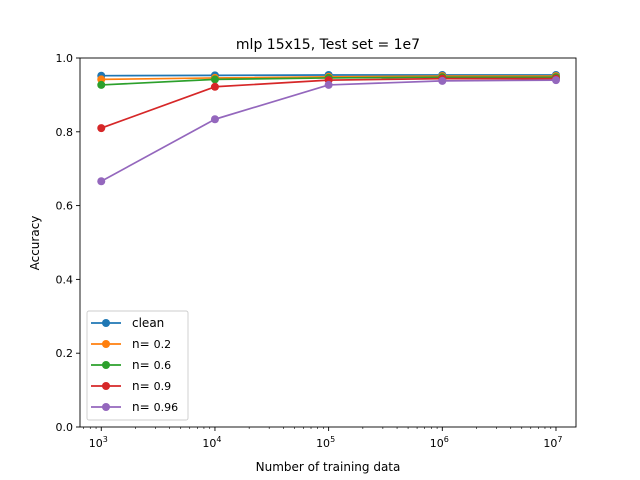  I want to click on y-tick-label-3: 0.6, so click(65, 206).